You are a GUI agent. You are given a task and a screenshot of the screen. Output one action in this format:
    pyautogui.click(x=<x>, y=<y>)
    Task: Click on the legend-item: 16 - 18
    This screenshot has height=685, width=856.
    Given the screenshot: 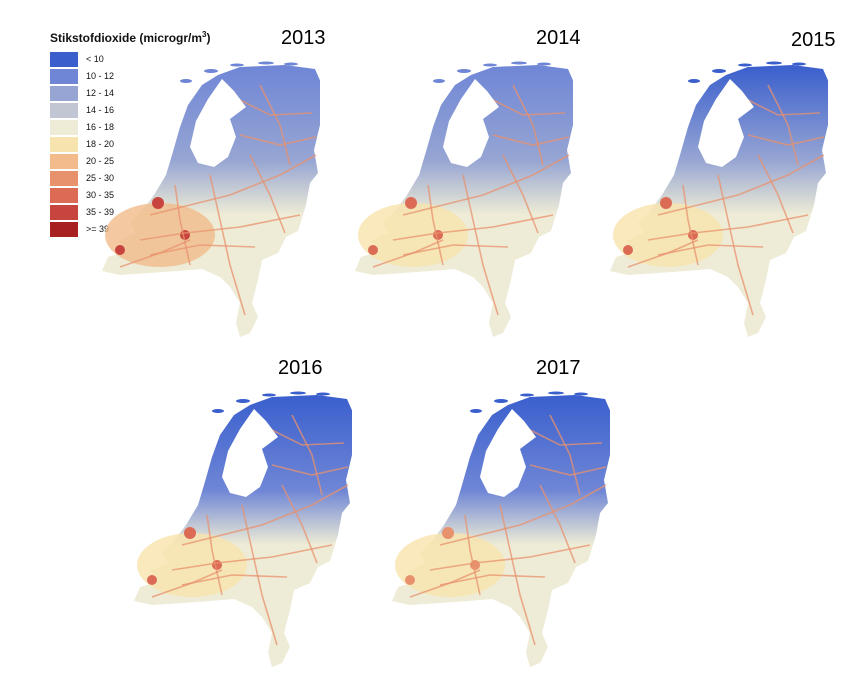 What is the action you would take?
    pyautogui.click(x=150, y=127)
    